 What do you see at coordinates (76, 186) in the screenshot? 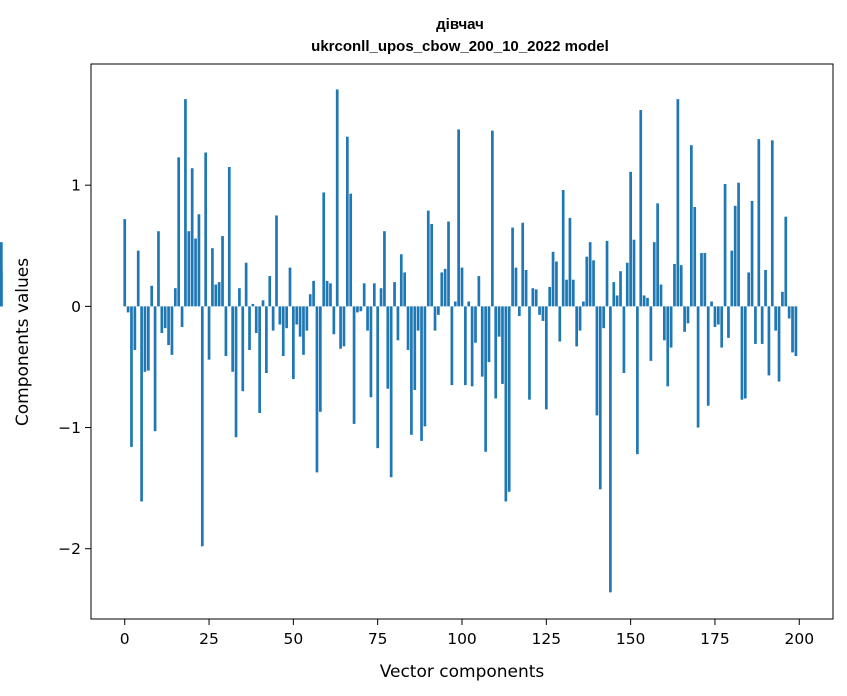
I see `y-tick-label: 1` at bounding box center [76, 186].